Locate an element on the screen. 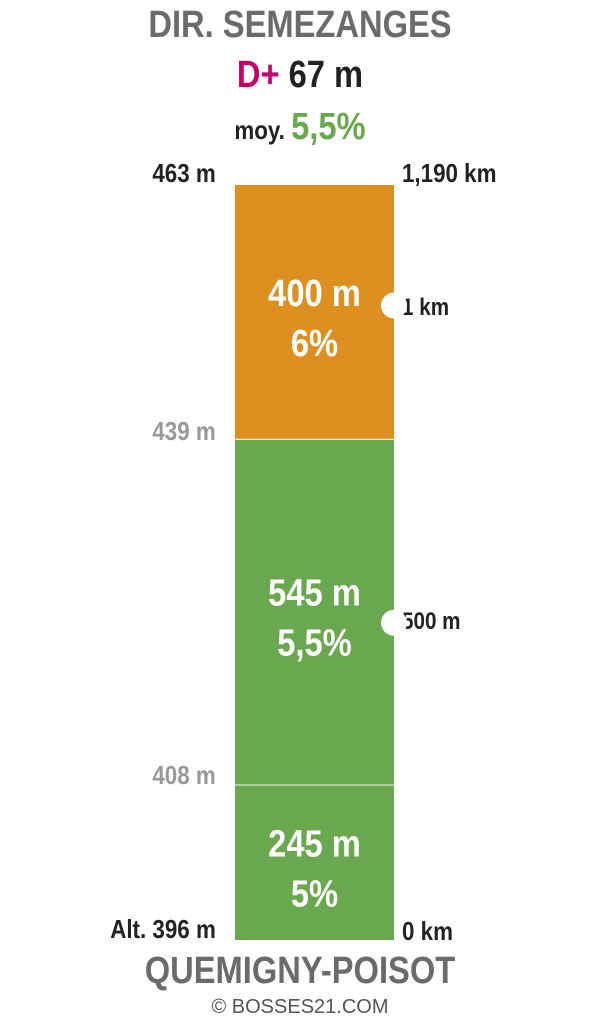 The width and height of the screenshot is (600, 1024). average-gradient-prefix: moy. is located at coordinates (259, 130).